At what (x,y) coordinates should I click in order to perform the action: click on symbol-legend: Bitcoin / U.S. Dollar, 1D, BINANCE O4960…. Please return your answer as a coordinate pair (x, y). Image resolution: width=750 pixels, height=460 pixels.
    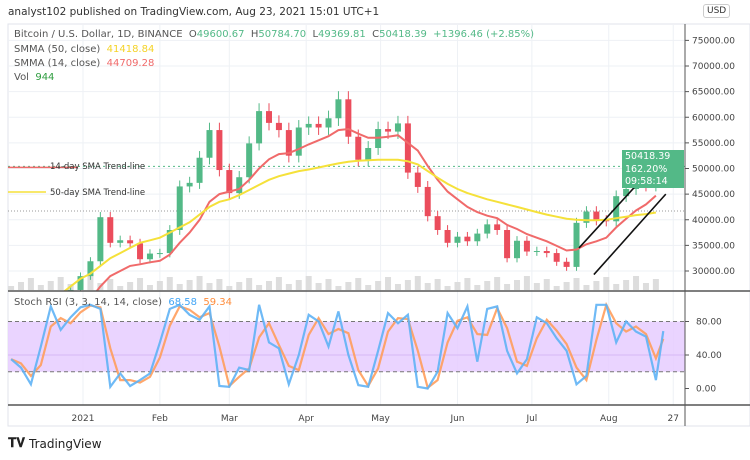
    Looking at the image, I should click on (274, 34).